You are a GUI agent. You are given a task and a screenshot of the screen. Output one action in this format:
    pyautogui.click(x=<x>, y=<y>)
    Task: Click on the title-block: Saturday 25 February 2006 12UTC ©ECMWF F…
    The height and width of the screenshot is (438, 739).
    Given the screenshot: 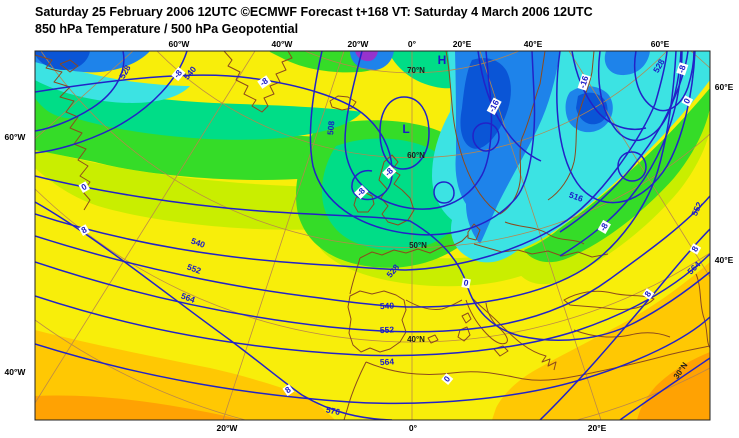 What is the action you would take?
    pyautogui.click(x=314, y=21)
    